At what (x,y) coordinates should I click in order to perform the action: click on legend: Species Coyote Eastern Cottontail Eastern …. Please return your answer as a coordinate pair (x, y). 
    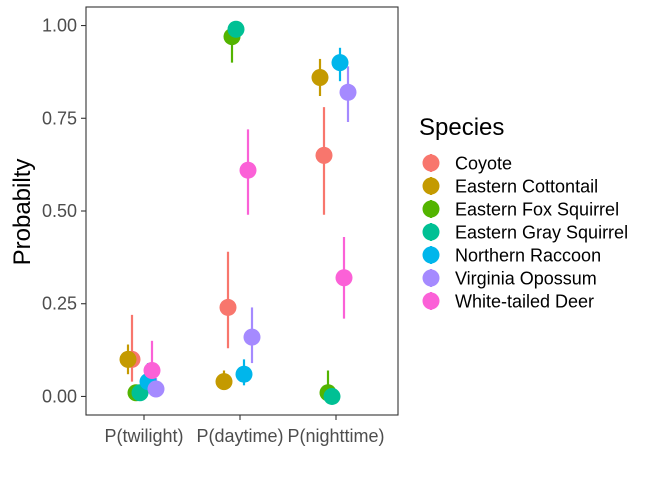
    Looking at the image, I should click on (523, 213).